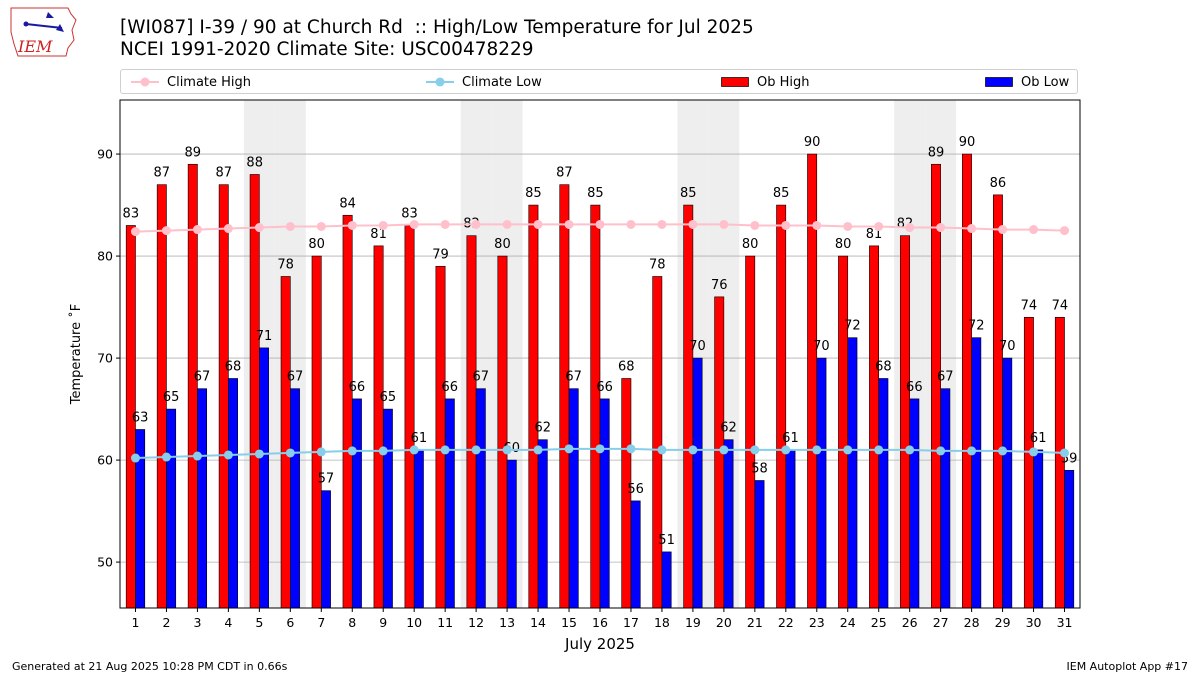 The image size is (1200, 675). Describe the element at coordinates (1034, 622) in the screenshot. I see `x-tick-label: 30` at that location.